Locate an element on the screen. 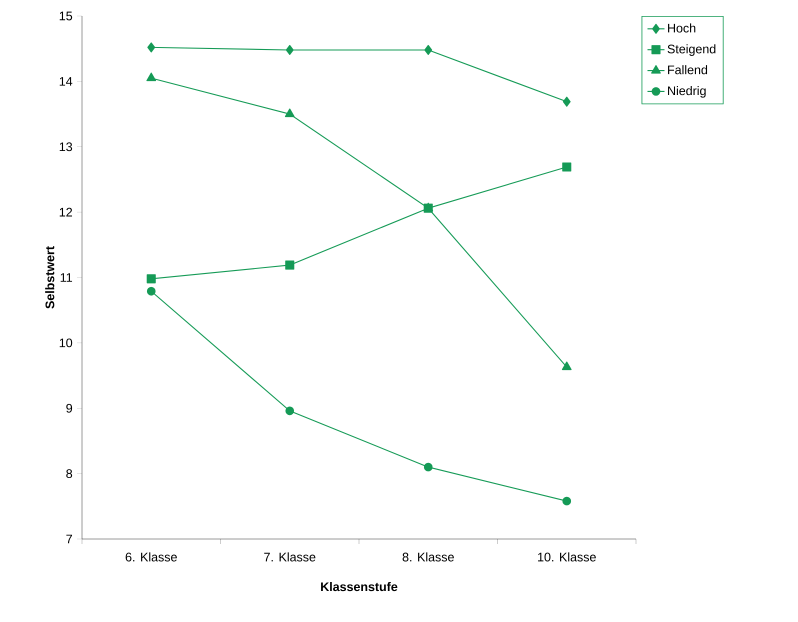 This screenshot has height=622, width=798. x-tick-label: 8. Klasse is located at coordinates (428, 557).